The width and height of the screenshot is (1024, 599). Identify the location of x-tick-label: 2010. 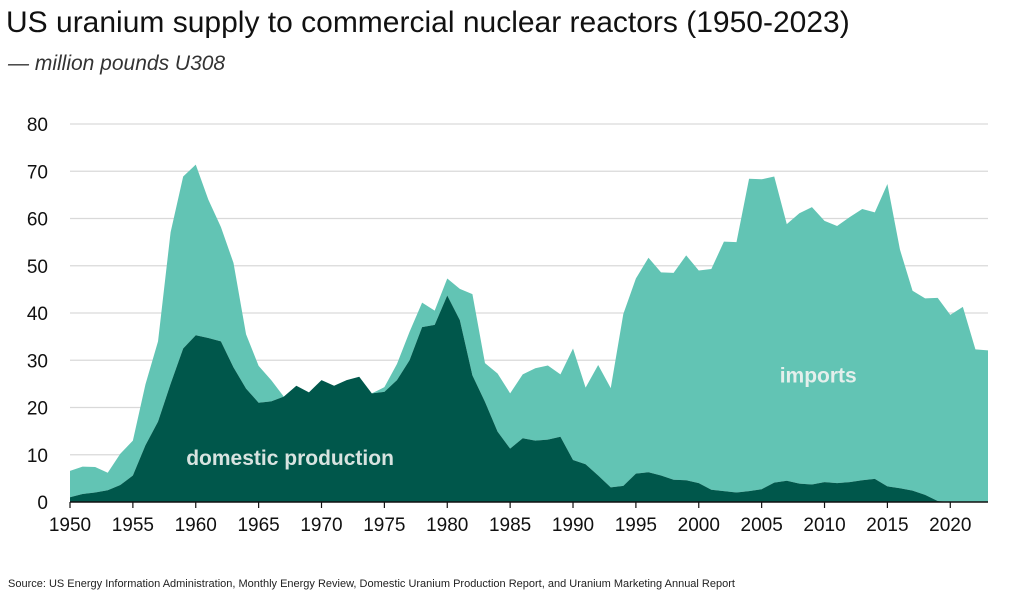
(824, 525).